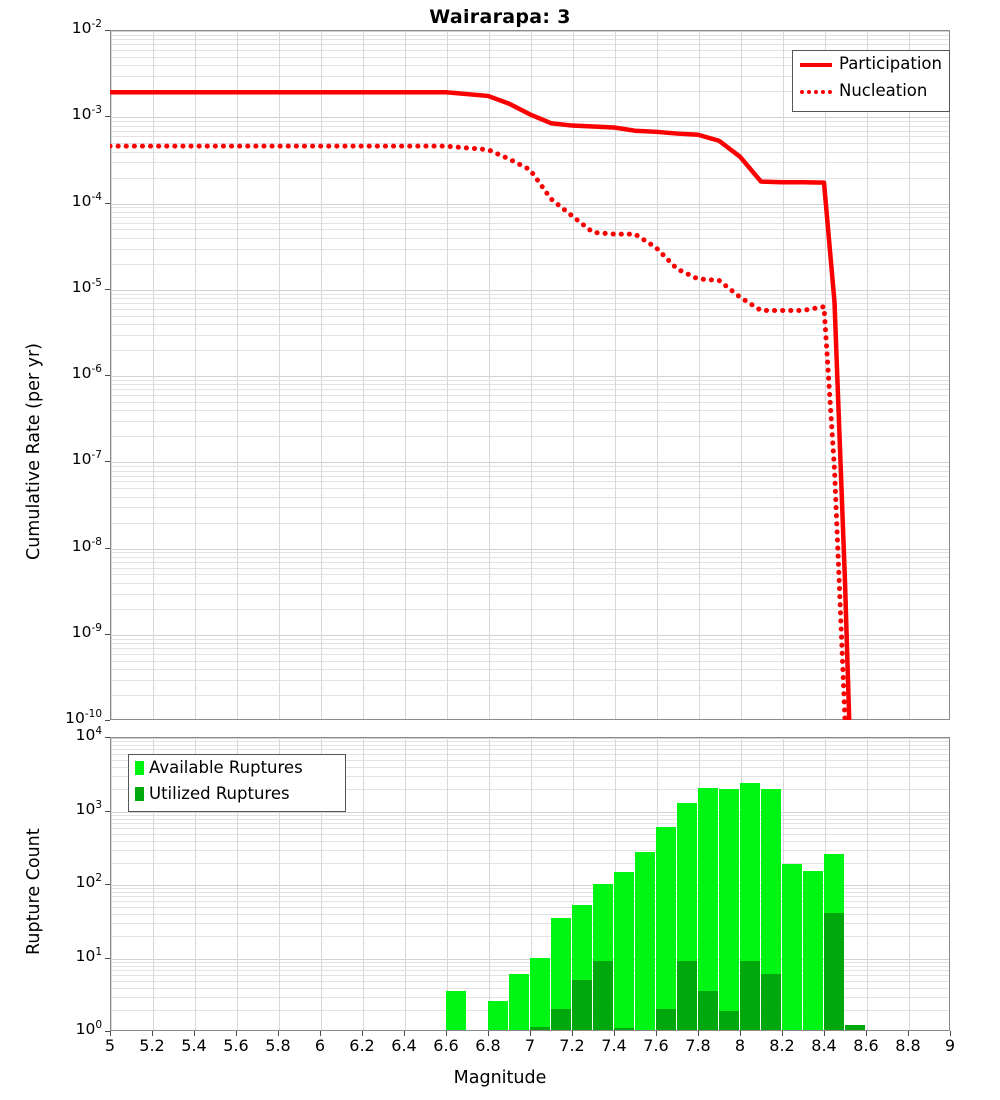  Describe the element at coordinates (500, 1078) in the screenshot. I see `x-axis-title: Magnitude` at that location.